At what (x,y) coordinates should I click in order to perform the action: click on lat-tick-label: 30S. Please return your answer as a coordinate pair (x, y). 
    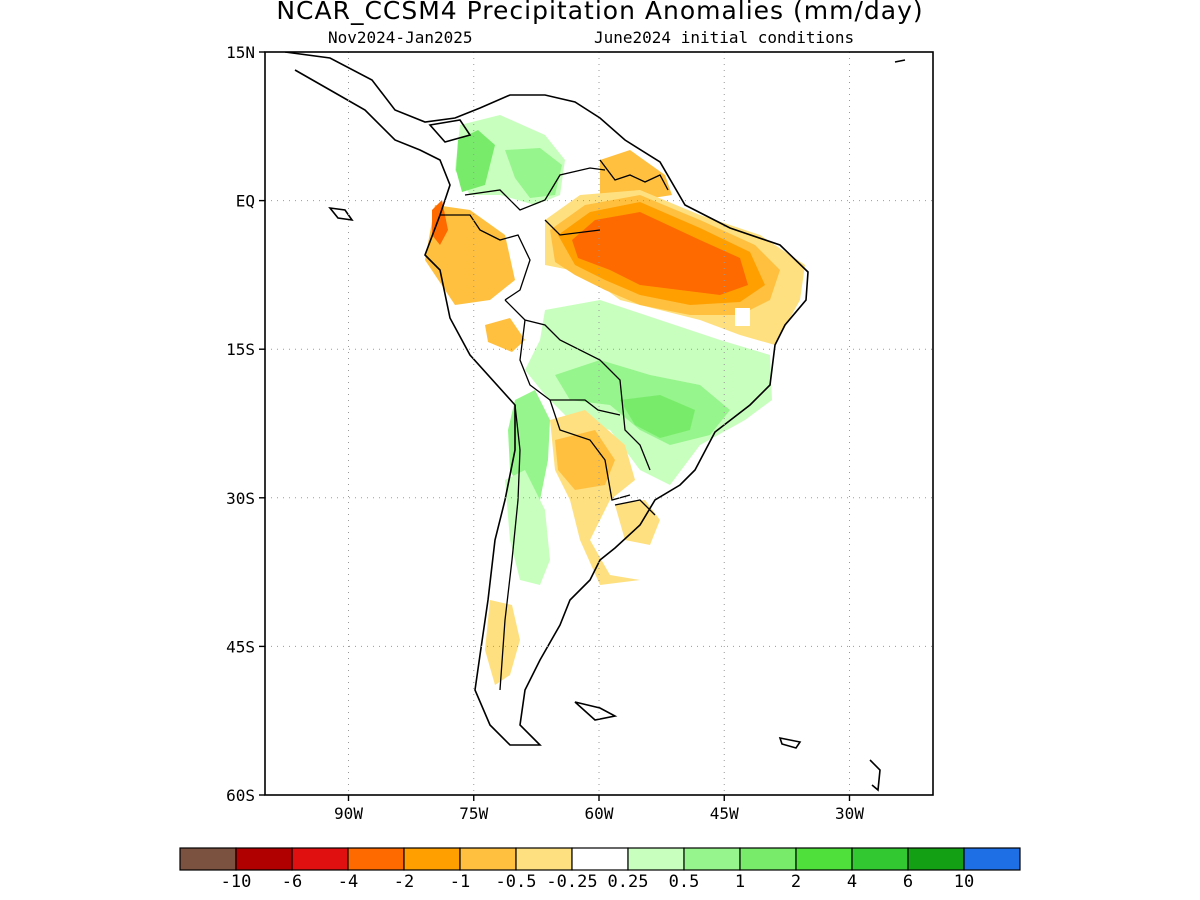
    Looking at the image, I should click on (240, 498).